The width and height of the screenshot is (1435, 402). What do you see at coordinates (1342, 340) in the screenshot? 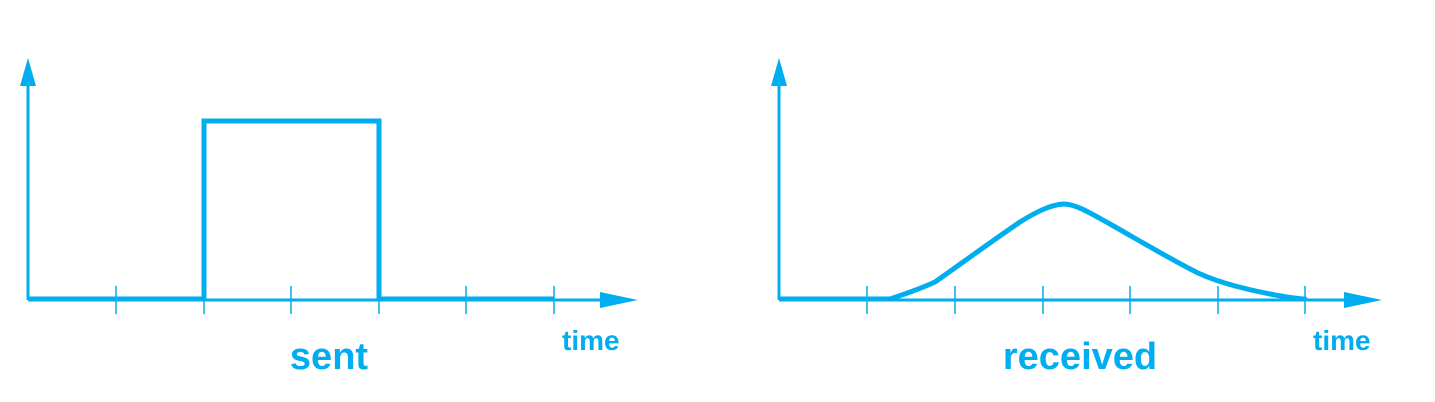
I see `received-x-axis-label: time` at bounding box center [1342, 340].